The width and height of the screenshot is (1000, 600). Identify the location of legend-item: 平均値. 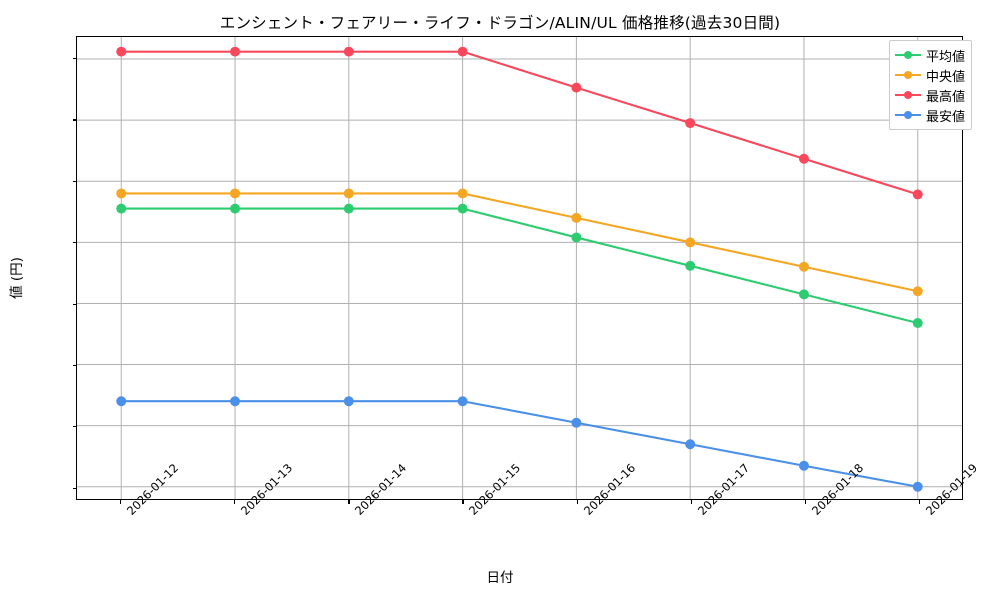
(930, 55).